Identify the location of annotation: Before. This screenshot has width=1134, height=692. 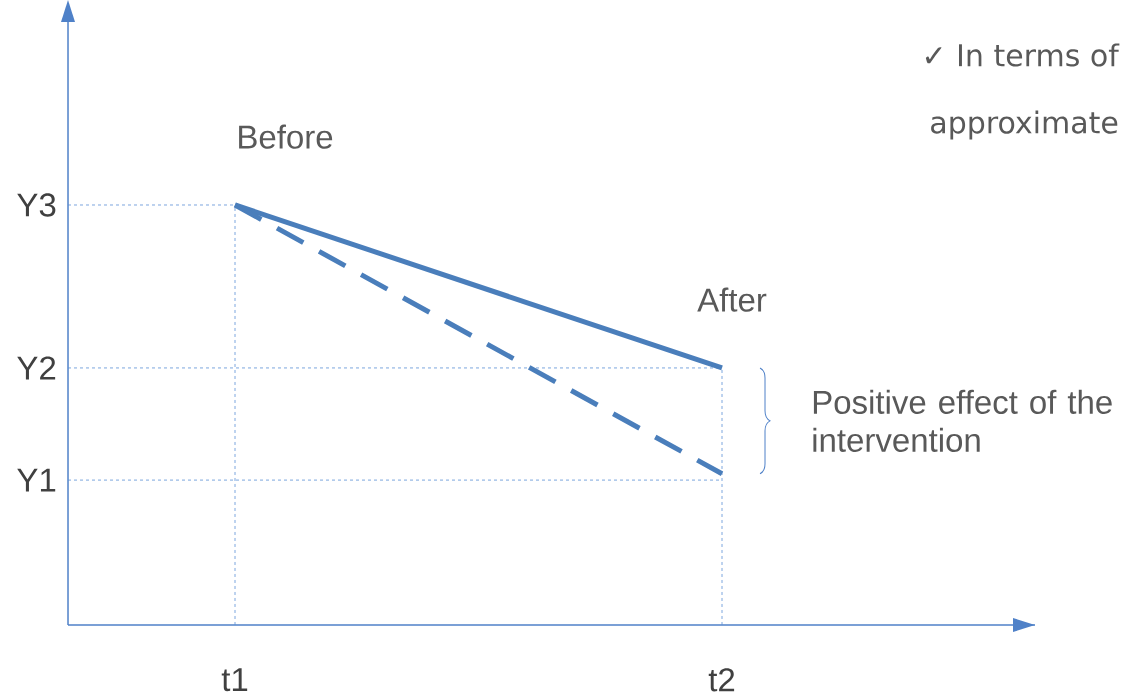
(286, 136).